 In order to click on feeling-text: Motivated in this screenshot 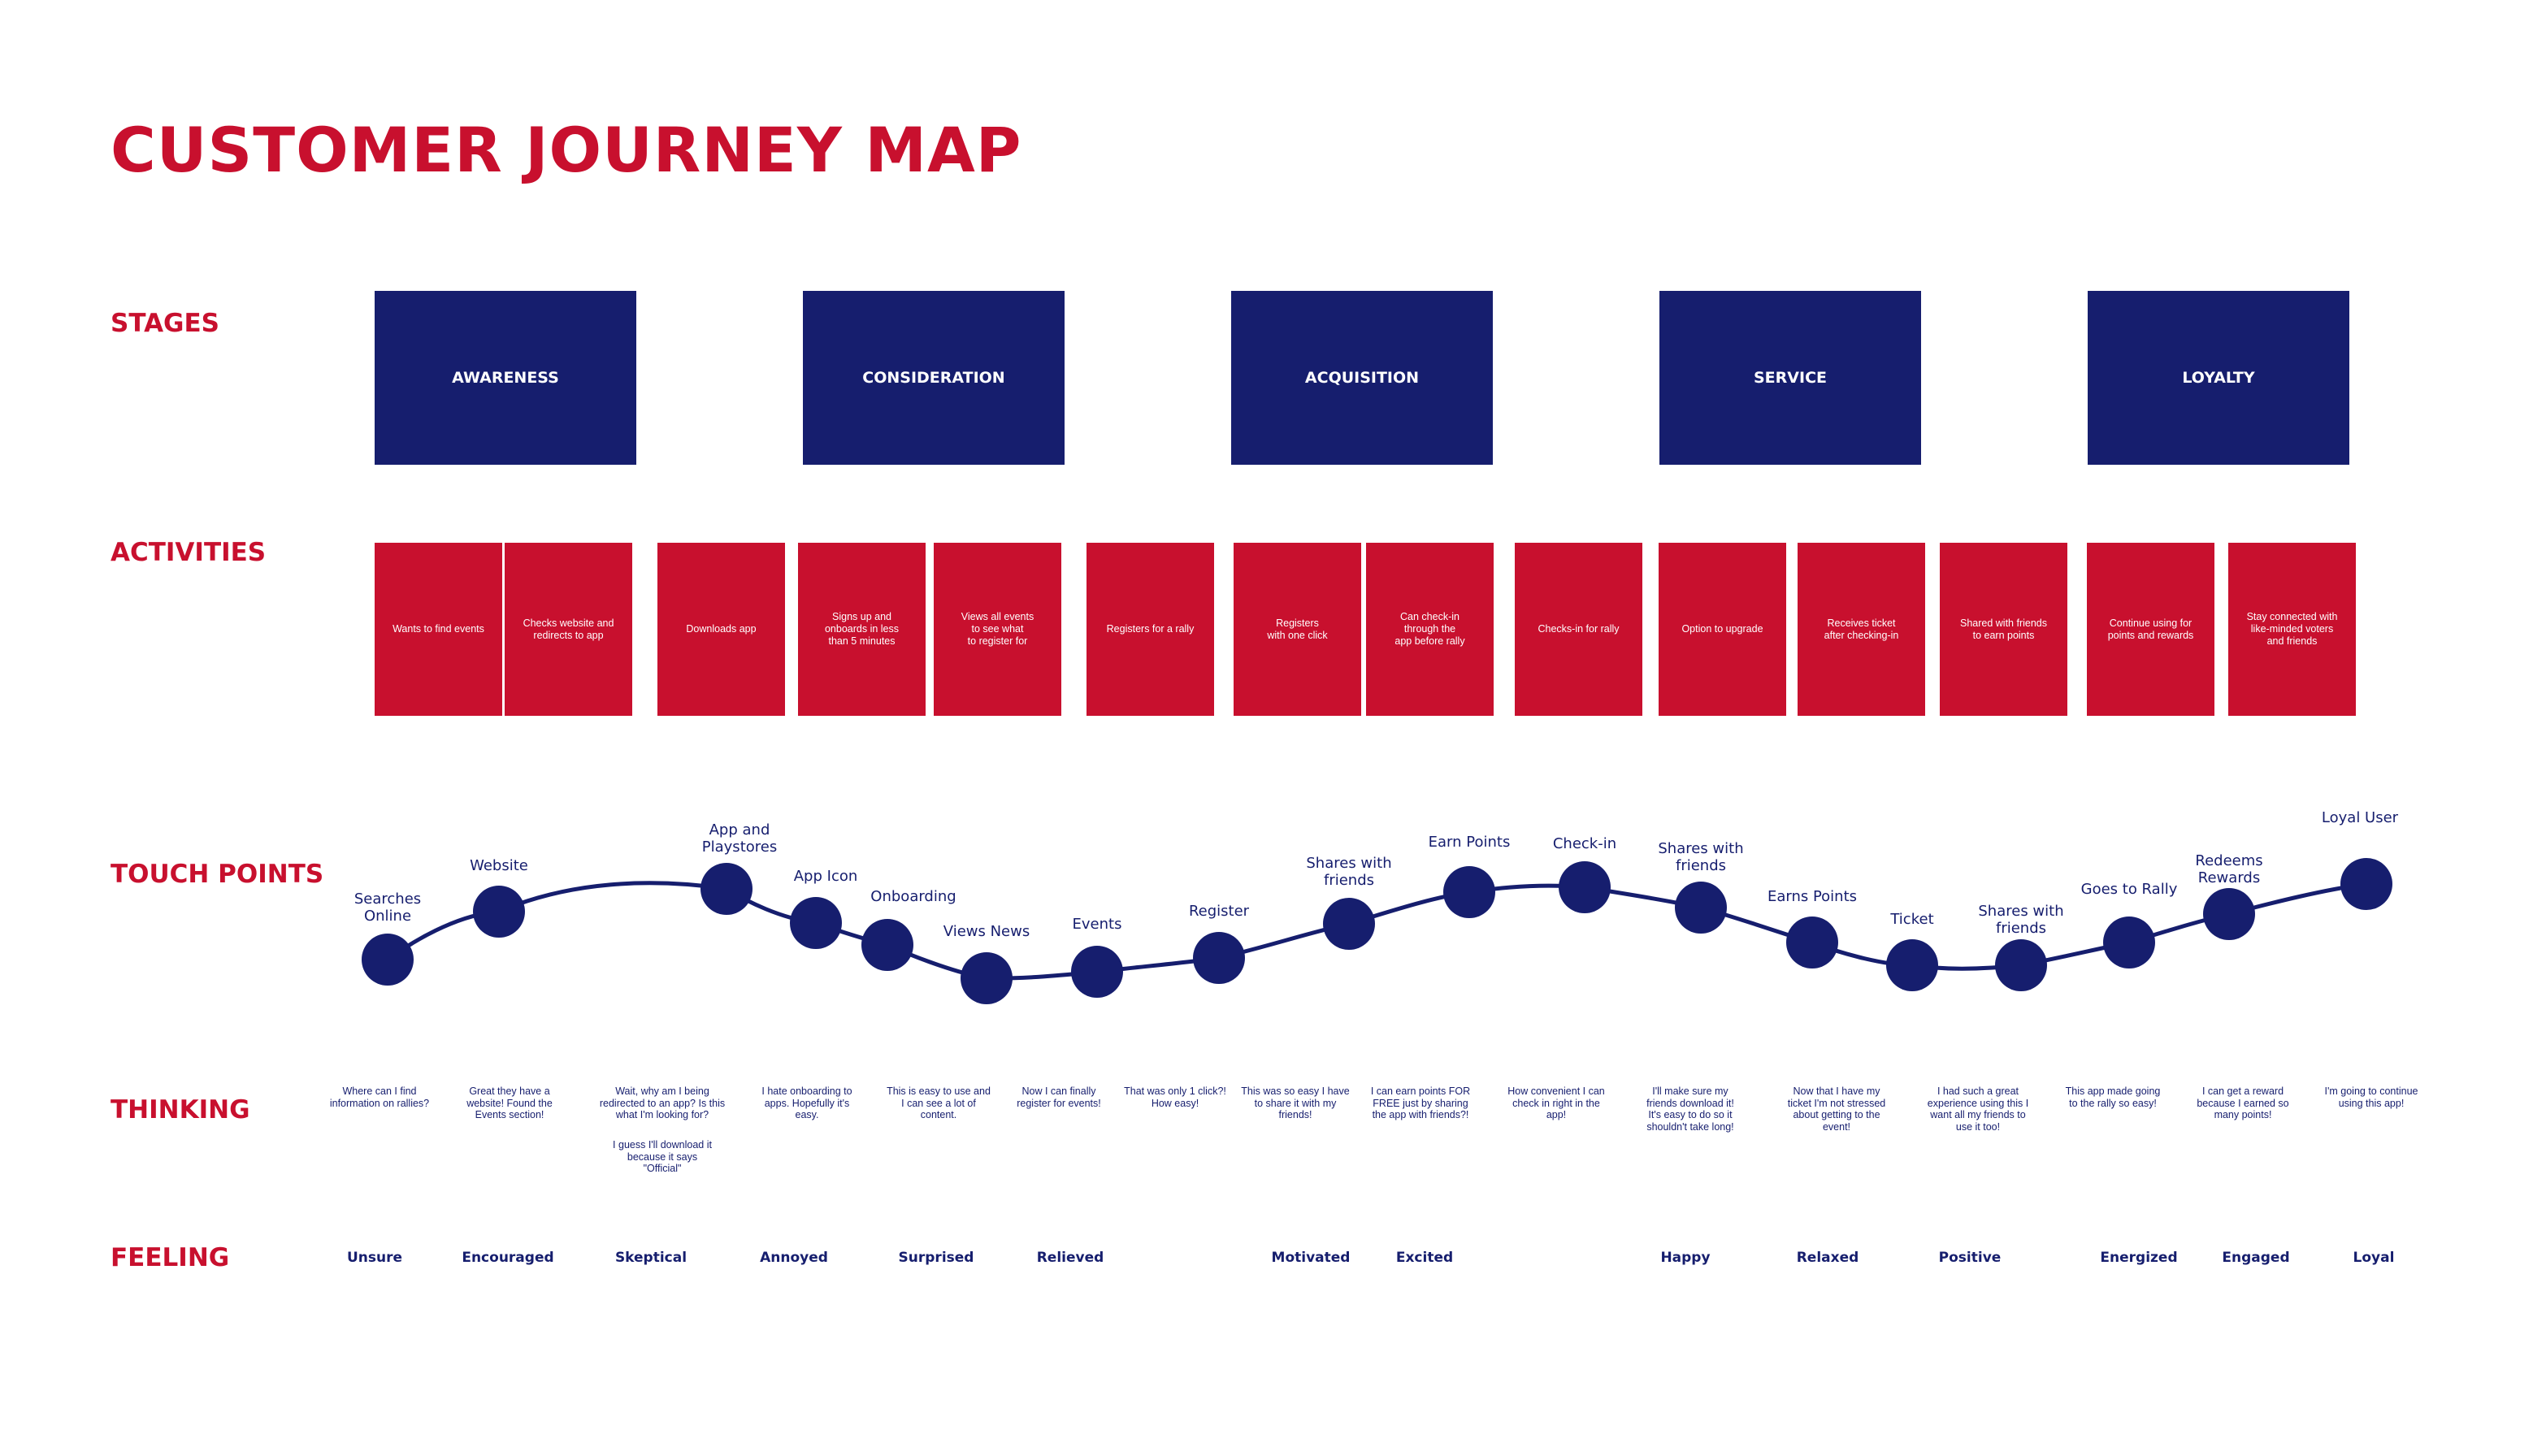, I will do `click(1311, 1258)`.